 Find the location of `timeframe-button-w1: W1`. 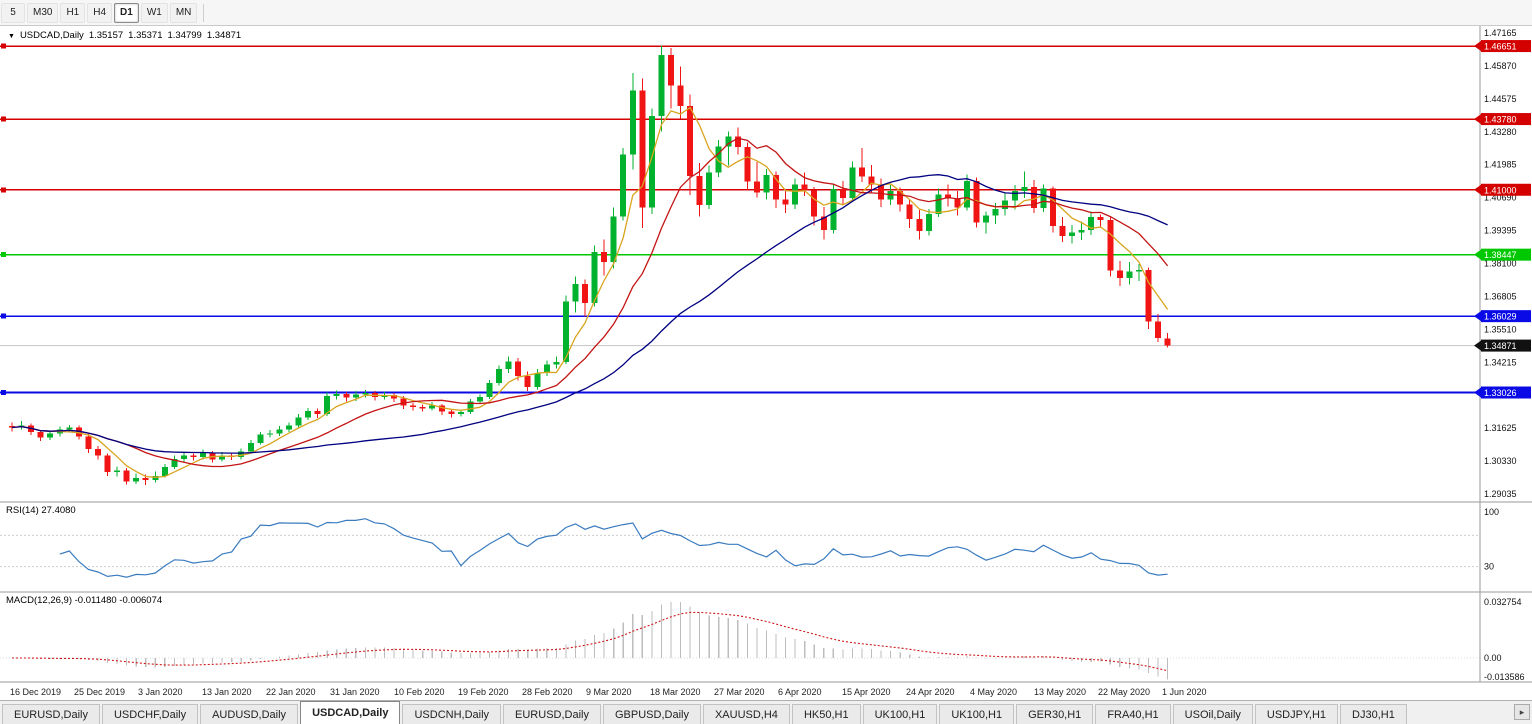

timeframe-button-w1: W1 is located at coordinates (154, 12).